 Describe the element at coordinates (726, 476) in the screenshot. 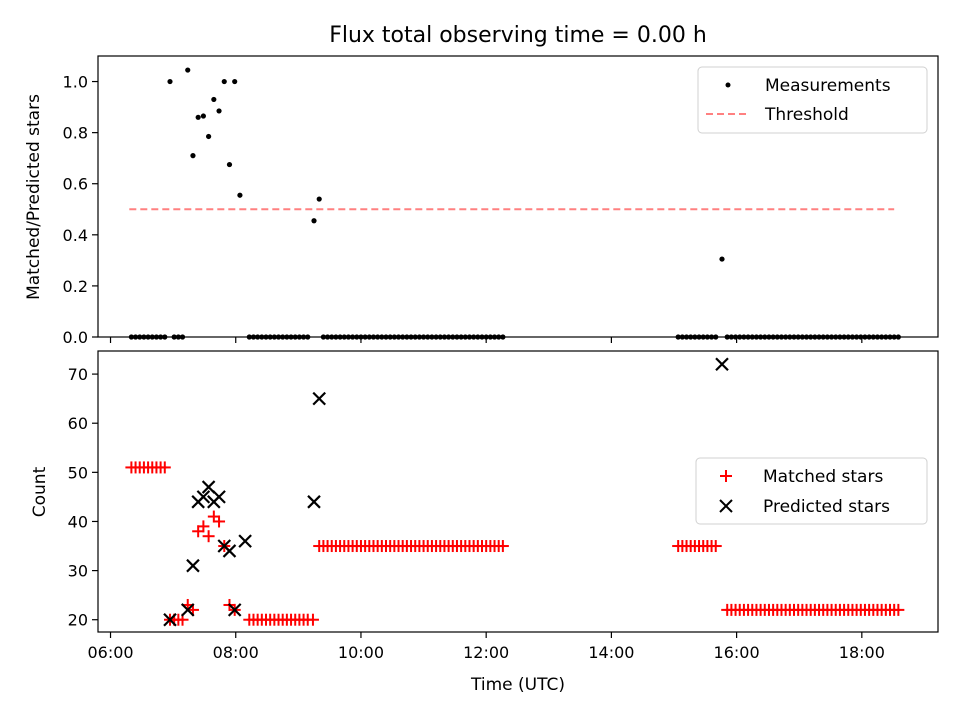

I see `legend-matched-marker` at that location.